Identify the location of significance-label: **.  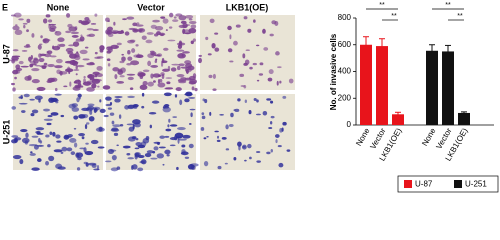
(394, 16).